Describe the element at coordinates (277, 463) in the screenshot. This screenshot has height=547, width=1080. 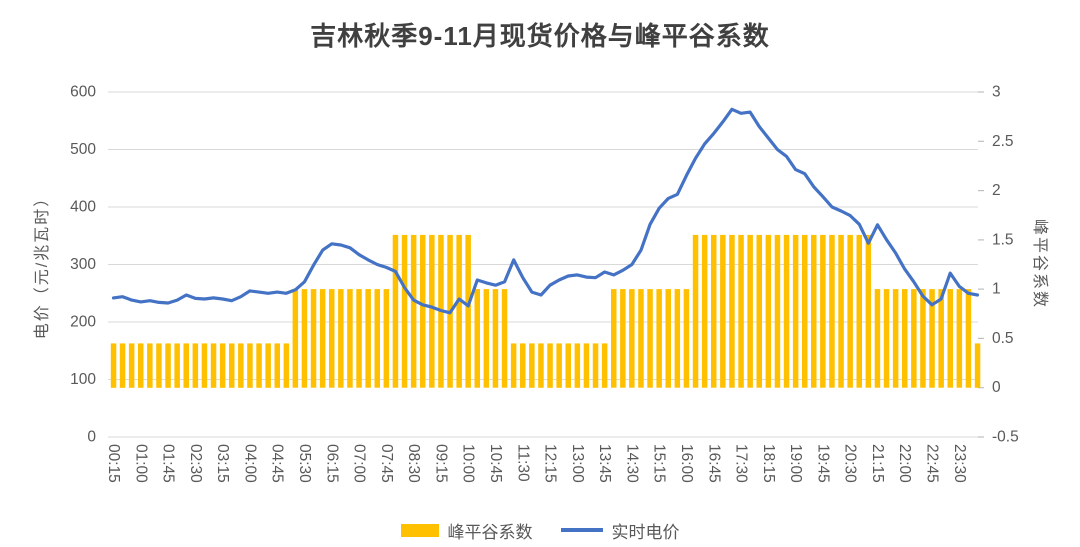
I see `x-tick-label: 04:45` at that location.